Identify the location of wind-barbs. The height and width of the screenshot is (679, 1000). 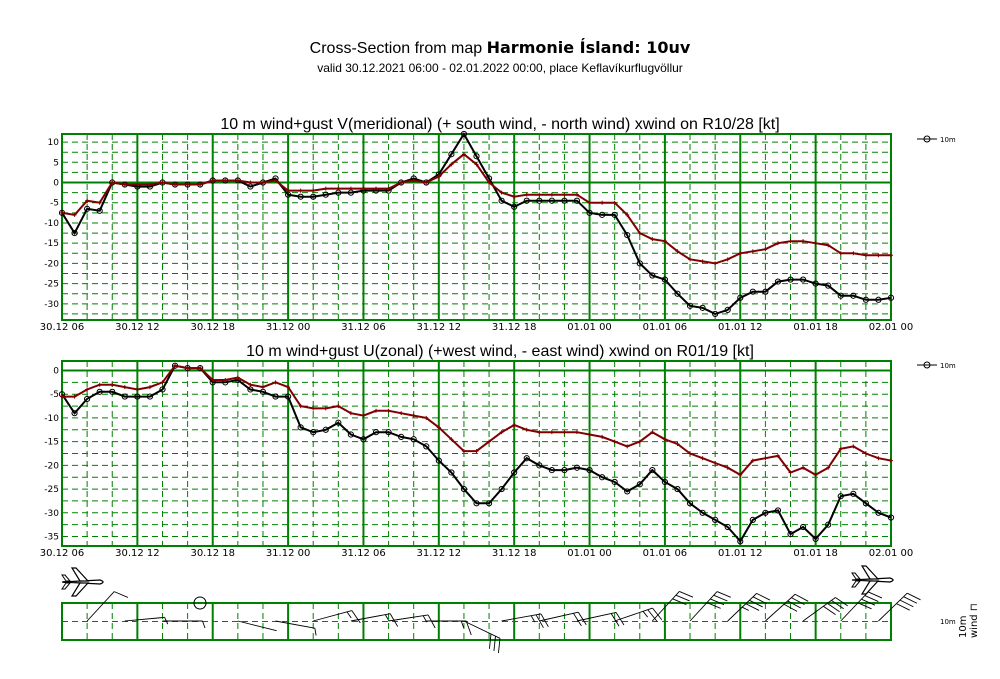
(503, 622).